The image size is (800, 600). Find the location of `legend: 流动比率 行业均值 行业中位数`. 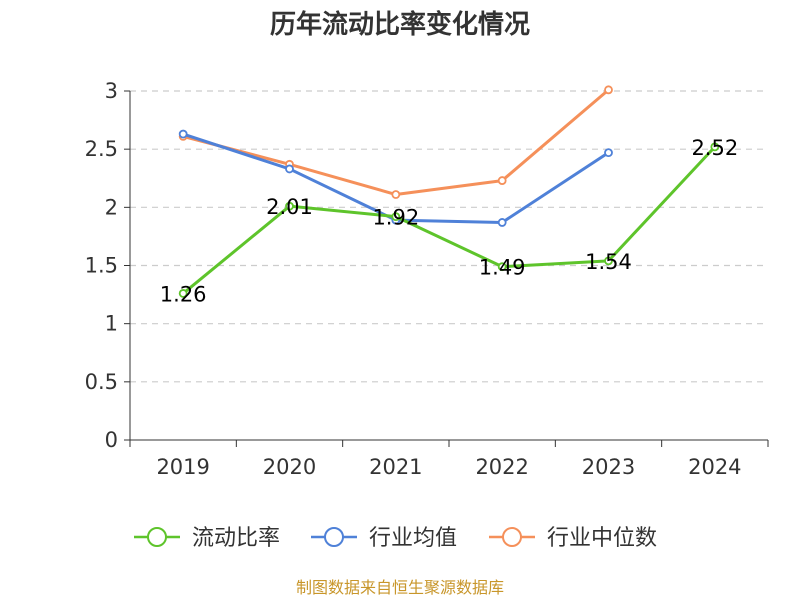

legend: 流动比率 行业均值 行业中位数 is located at coordinates (395, 538).